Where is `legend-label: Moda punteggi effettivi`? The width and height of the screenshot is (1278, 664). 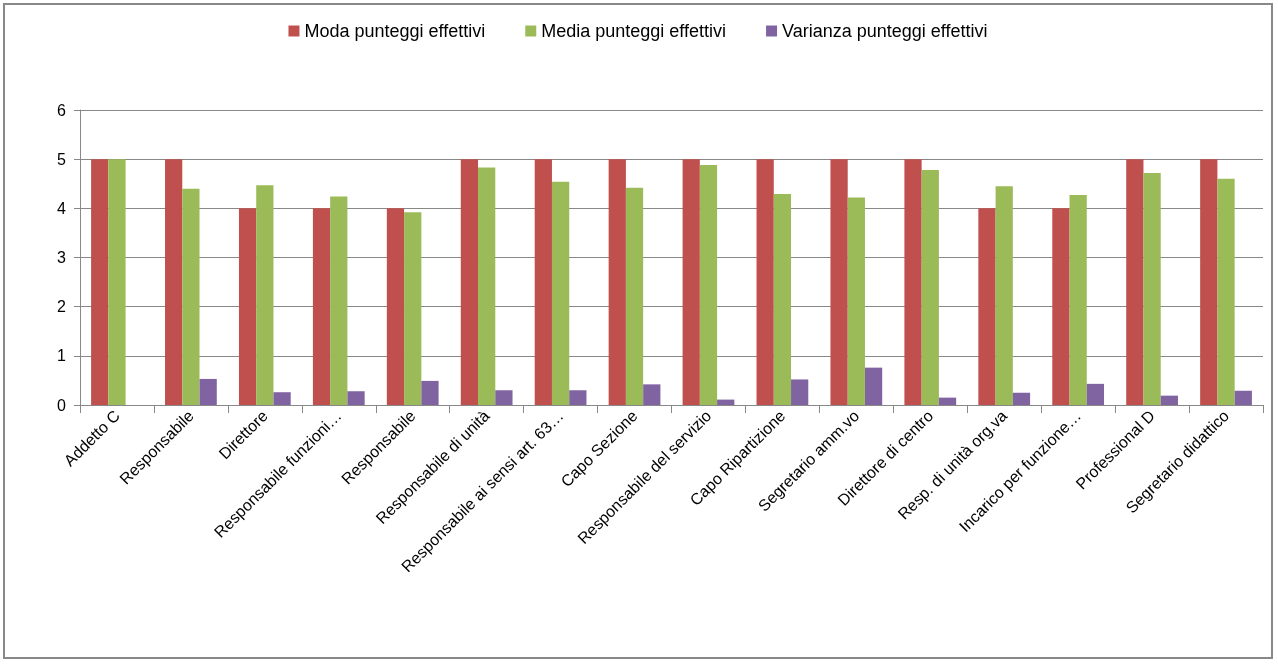
legend-label: Moda punteggi effettivi is located at coordinates (395, 31).